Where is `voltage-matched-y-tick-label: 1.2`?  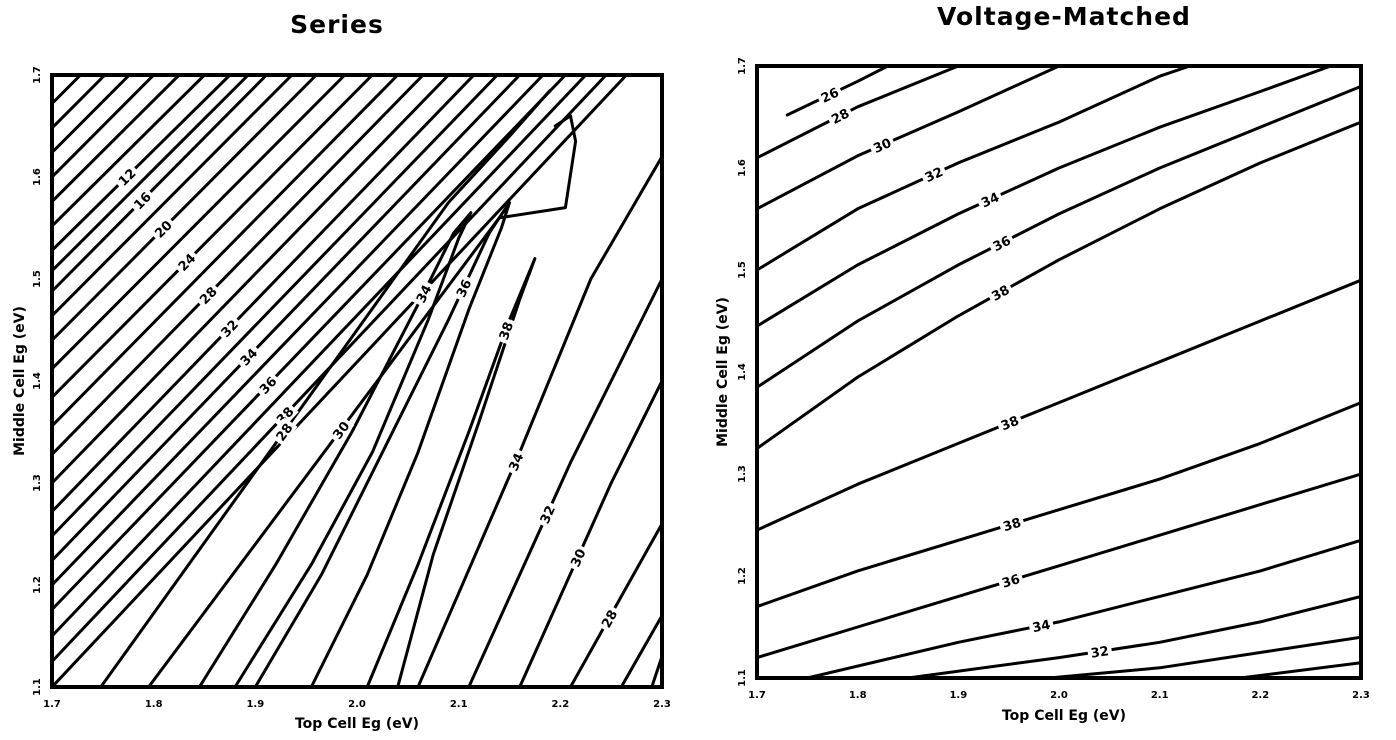
voltage-matched-y-tick-label: 1.2 is located at coordinates (742, 576).